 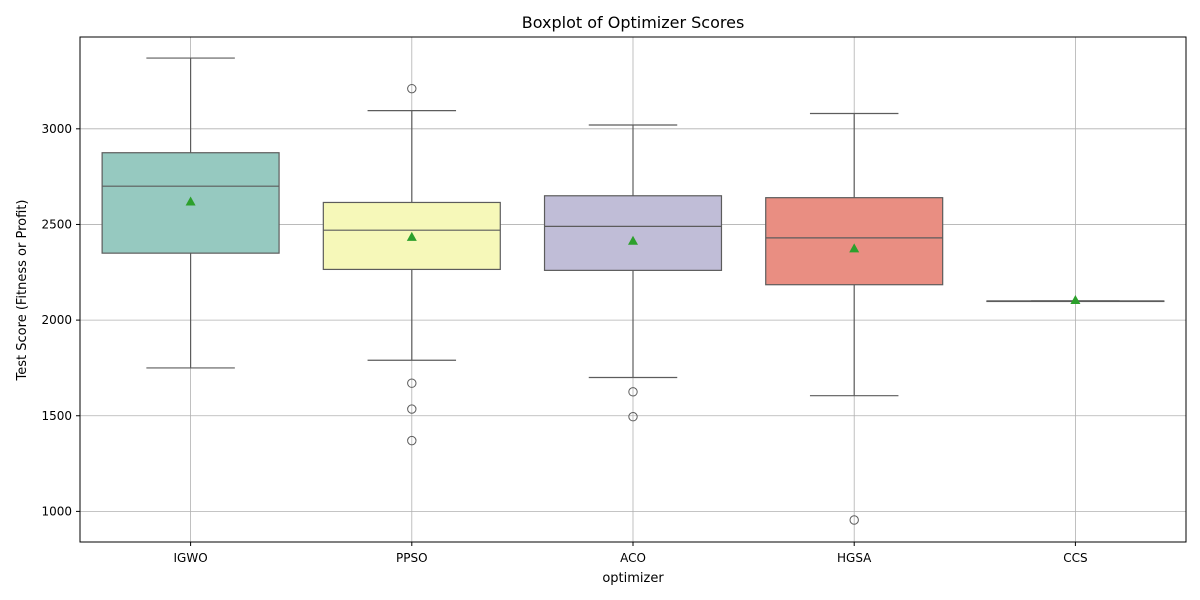 I want to click on y-axis-label: Test Score (Fitness or Profit), so click(x=22, y=291).